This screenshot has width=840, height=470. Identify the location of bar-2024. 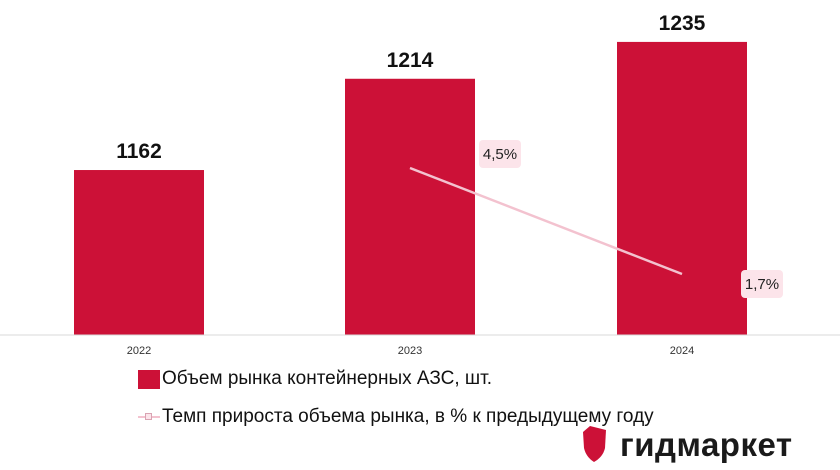
(682, 188).